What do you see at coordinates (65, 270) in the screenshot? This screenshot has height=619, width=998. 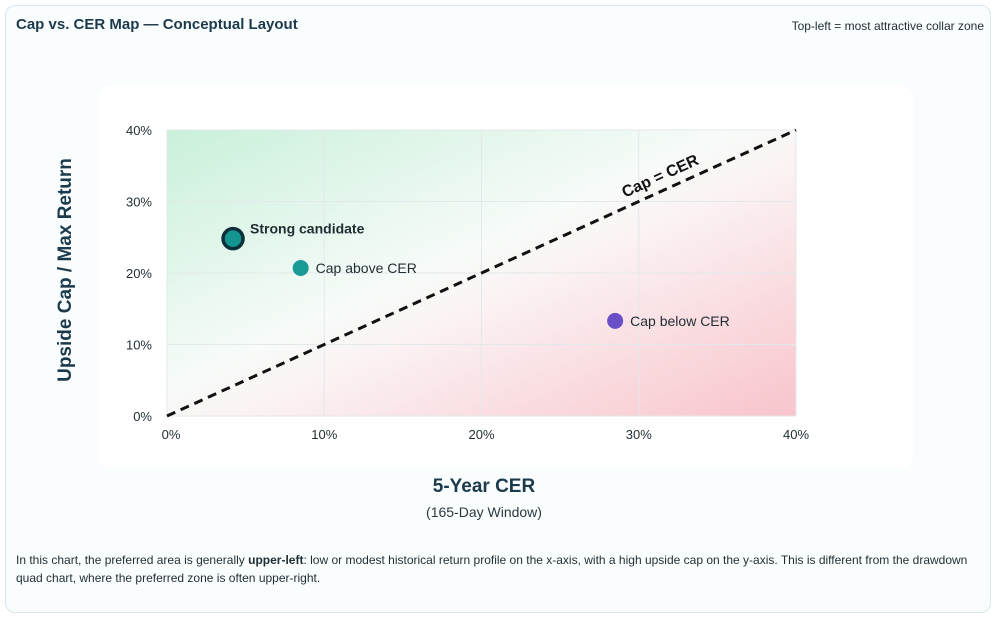 I see `y-axis-label: Upside Cap / Max Return` at bounding box center [65, 270].